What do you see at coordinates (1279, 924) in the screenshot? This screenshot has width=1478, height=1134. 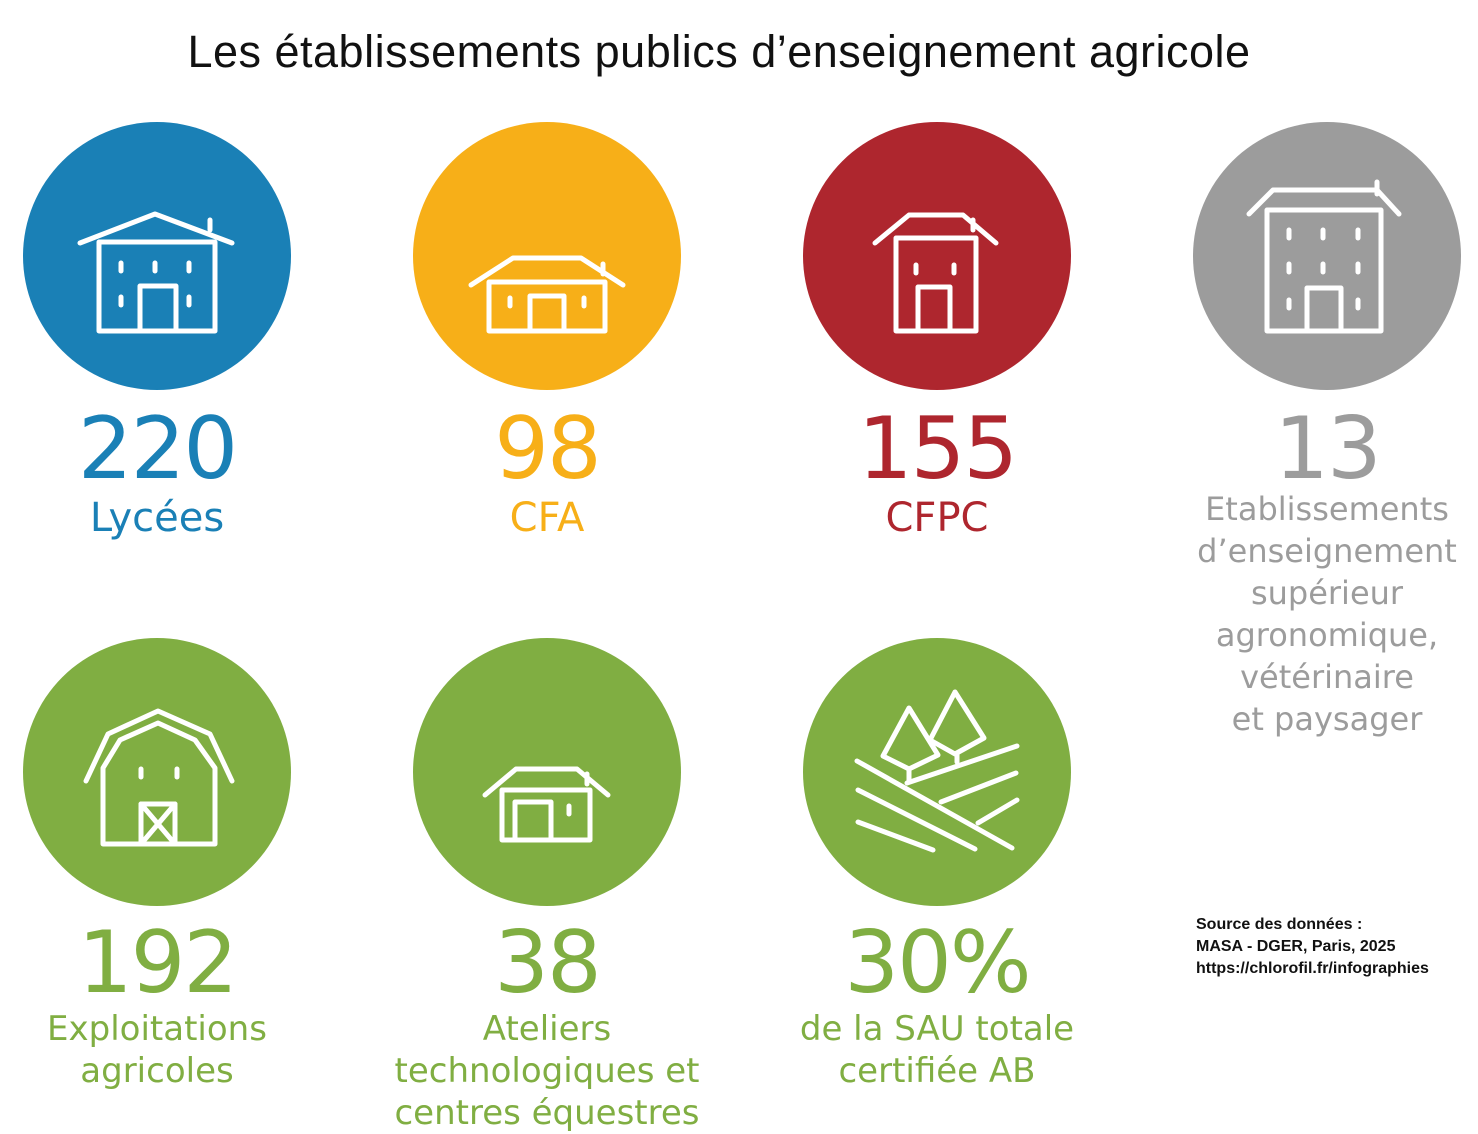 I see `source-heading: Source des données :` at bounding box center [1279, 924].